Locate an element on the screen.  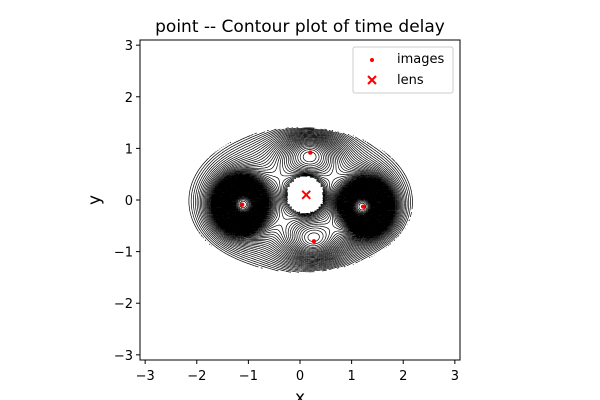
x-tick-label: 1 is located at coordinates (351, 376).